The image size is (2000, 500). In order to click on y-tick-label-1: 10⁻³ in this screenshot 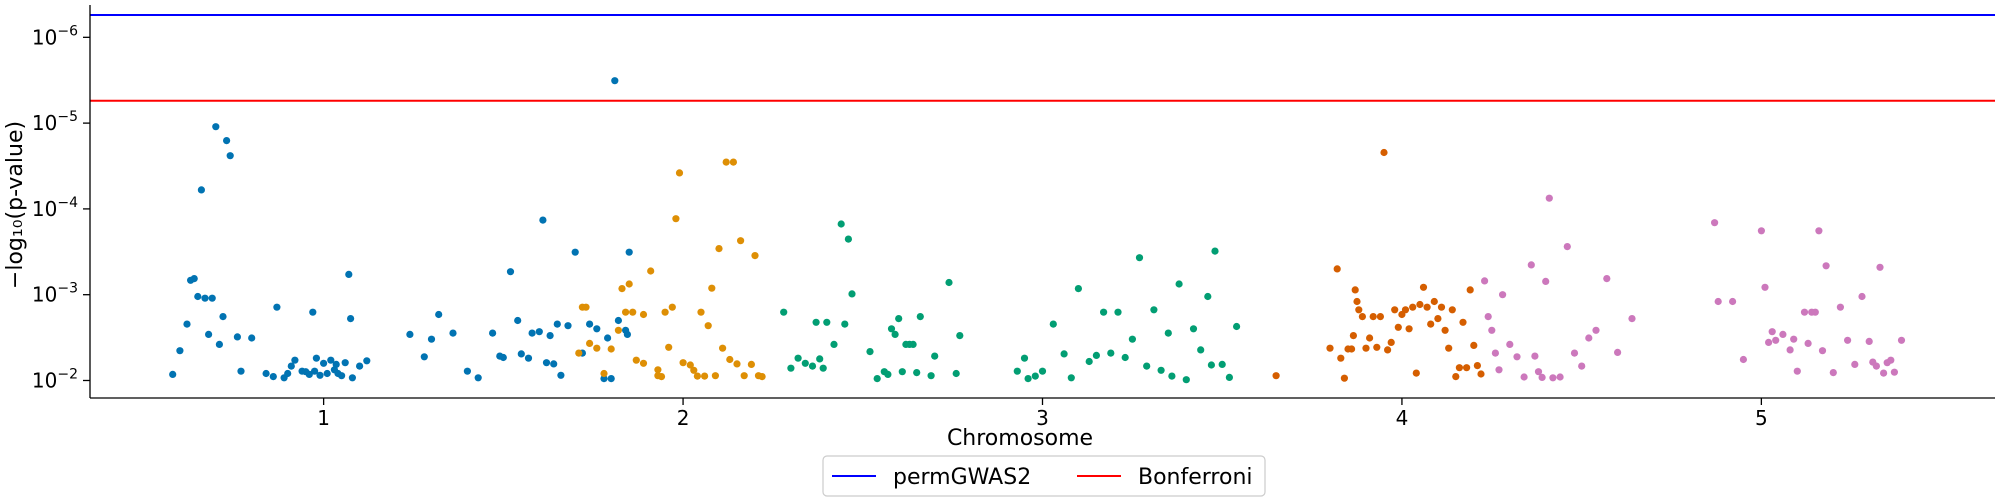, I will do `click(55, 294)`.